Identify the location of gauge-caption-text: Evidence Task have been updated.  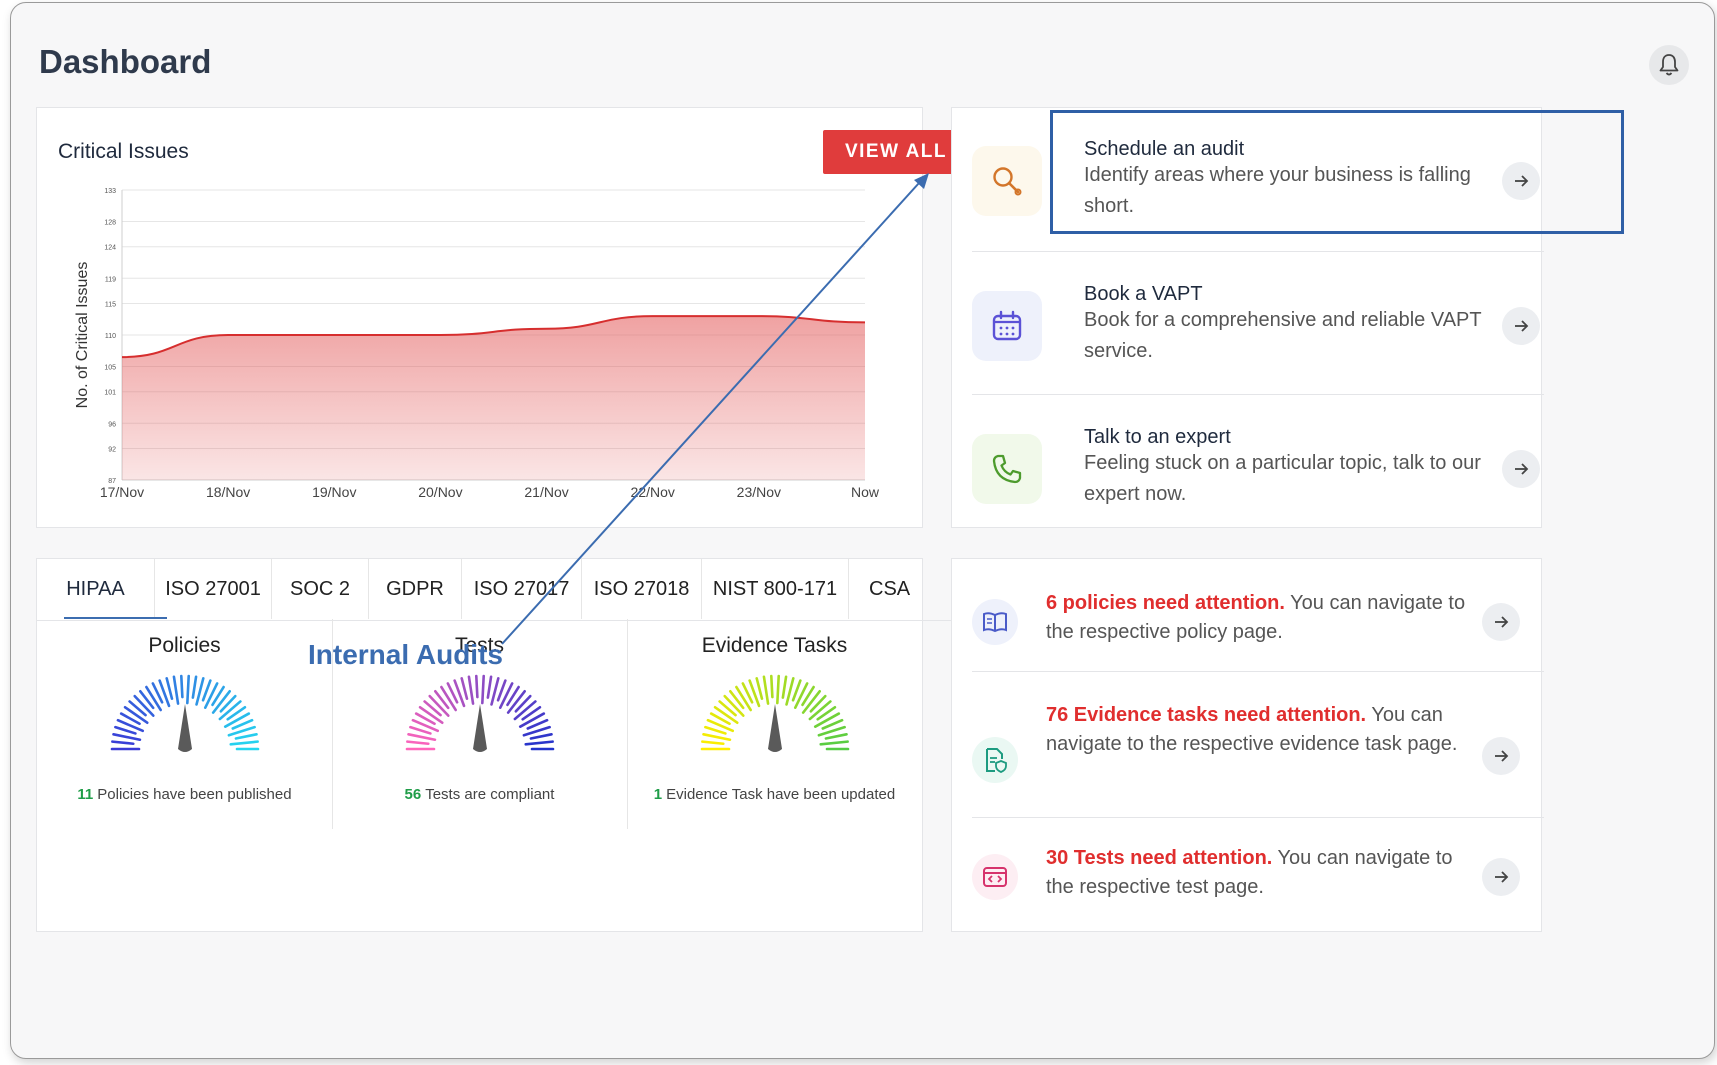
(781, 794).